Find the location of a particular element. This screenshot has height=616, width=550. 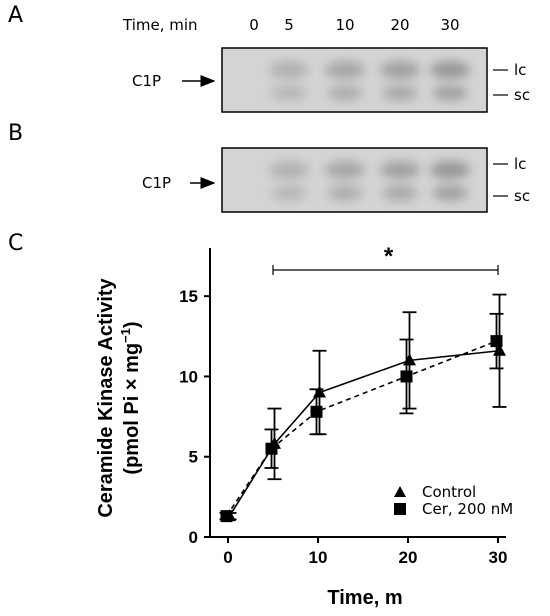

gel-b-lc-label: lc is located at coordinates (520, 164).